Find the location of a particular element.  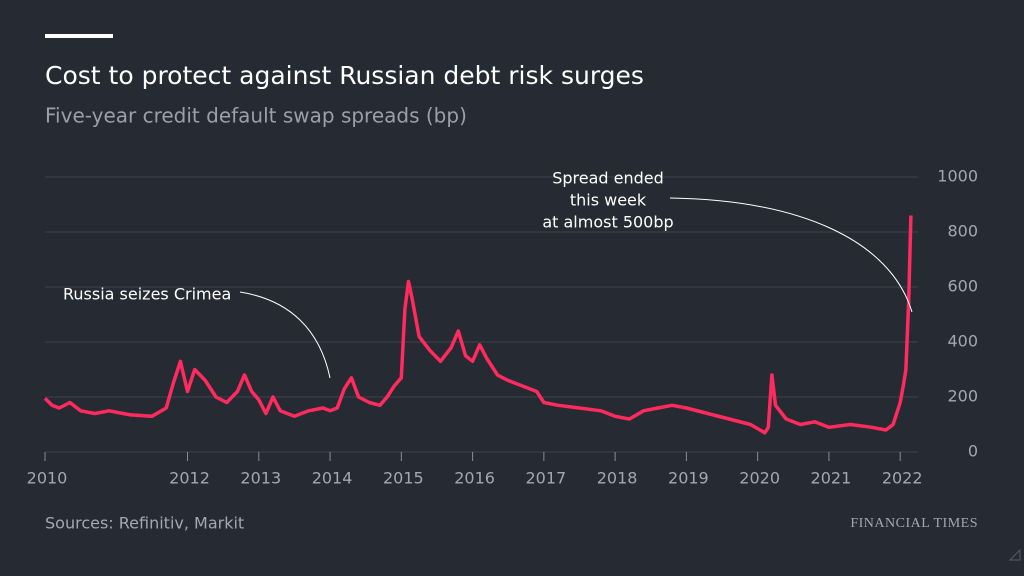

x-tick-label: 2015 is located at coordinates (403, 478).